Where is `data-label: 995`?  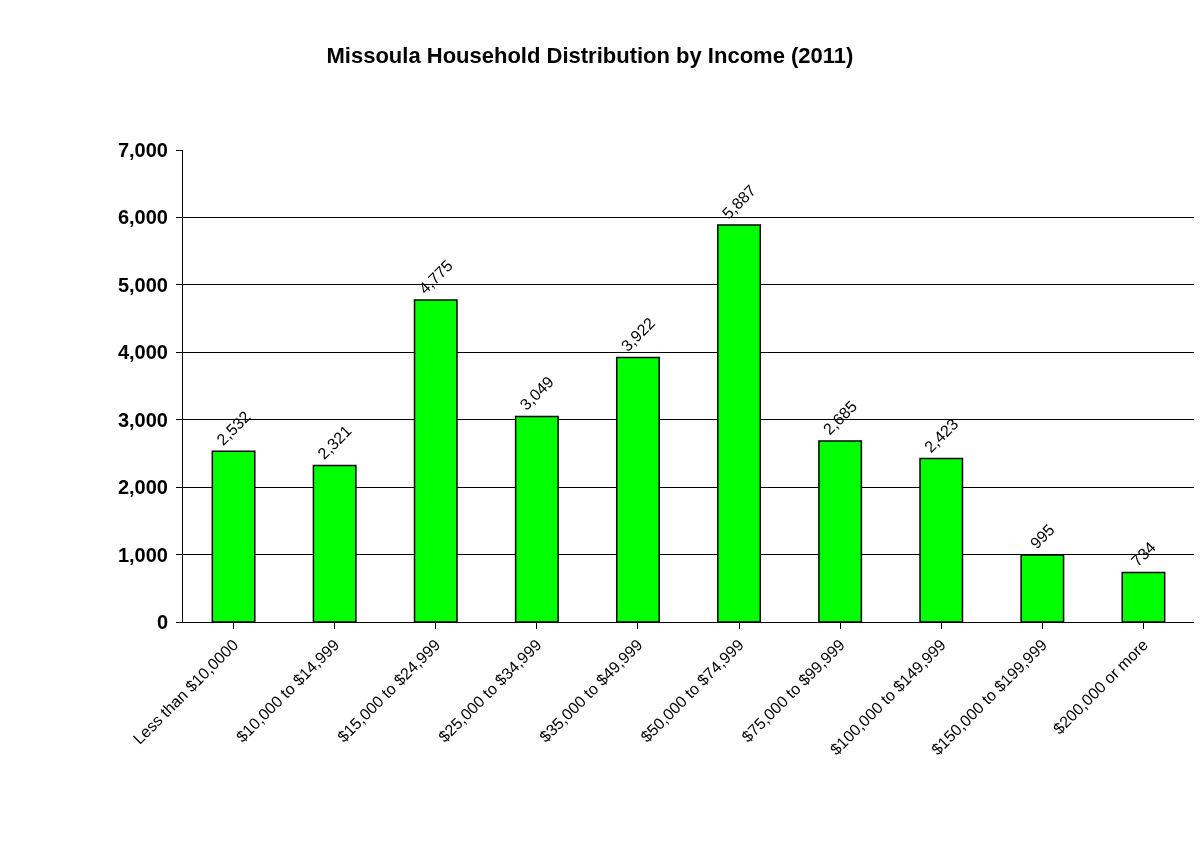 data-label: 995 is located at coordinates (1042, 536).